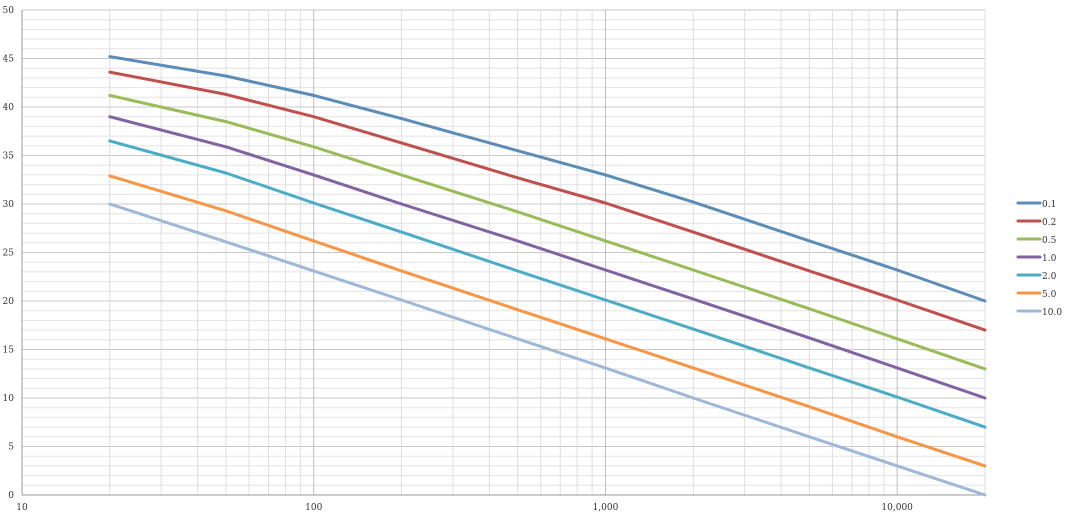  What do you see at coordinates (1049, 295) in the screenshot?
I see `legend-label: 5.0` at bounding box center [1049, 295].